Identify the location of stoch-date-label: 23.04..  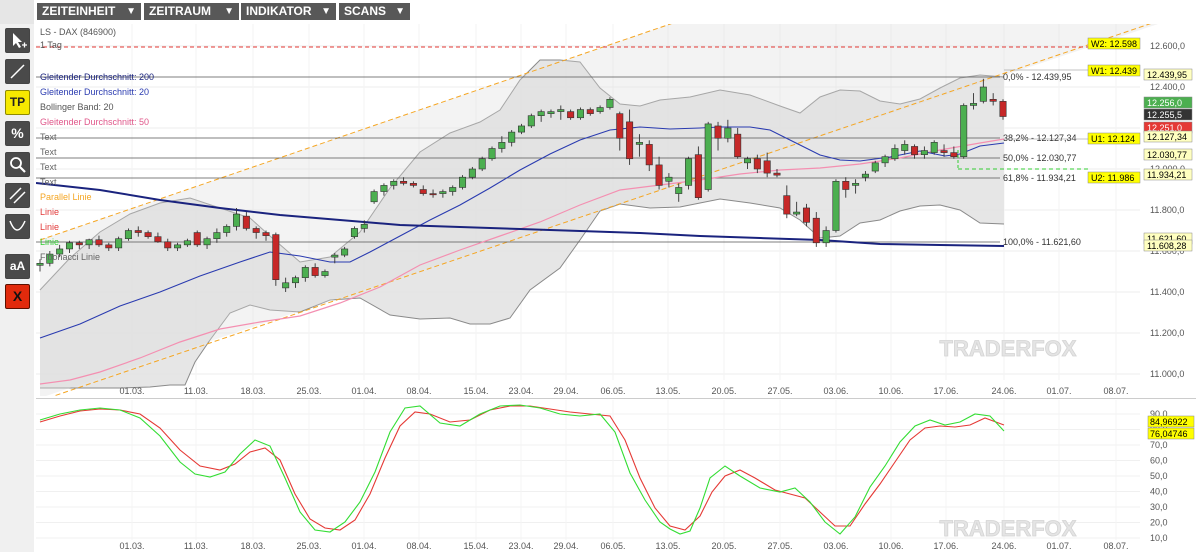
(520, 546).